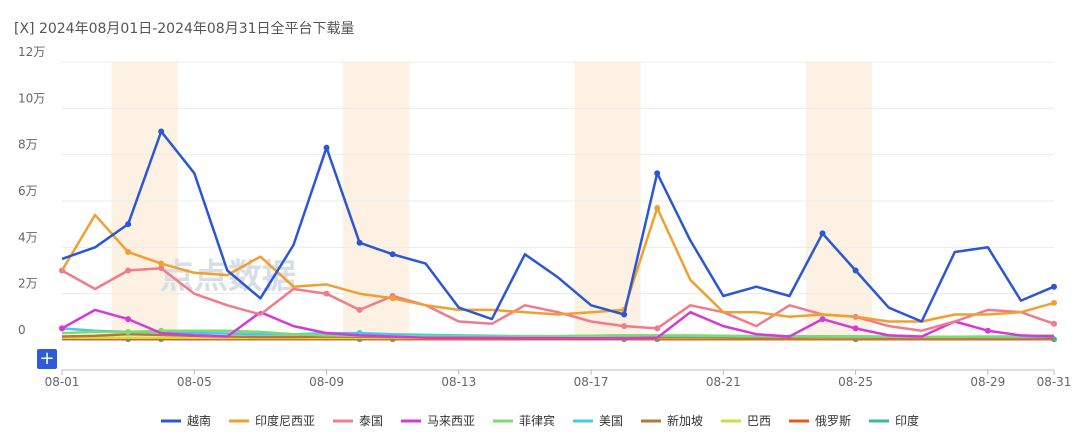 The height and width of the screenshot is (440, 1080). I want to click on legend-item: 越南, so click(185, 420).